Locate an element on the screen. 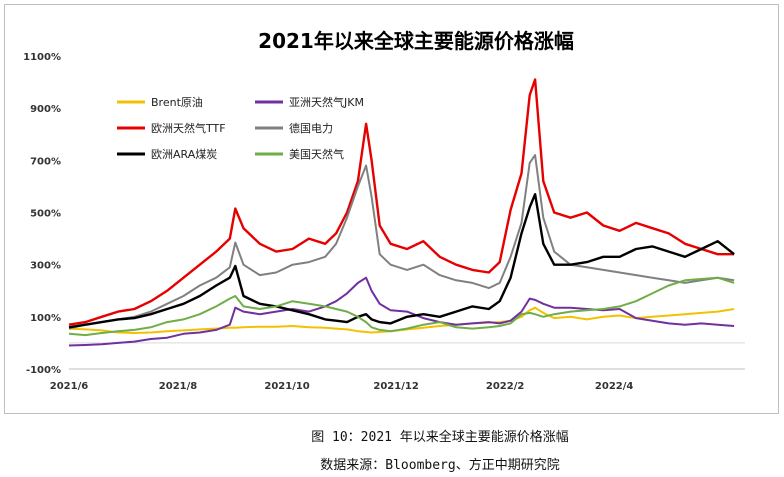  legend-label: 亚洲天然气JKM is located at coordinates (326, 102).